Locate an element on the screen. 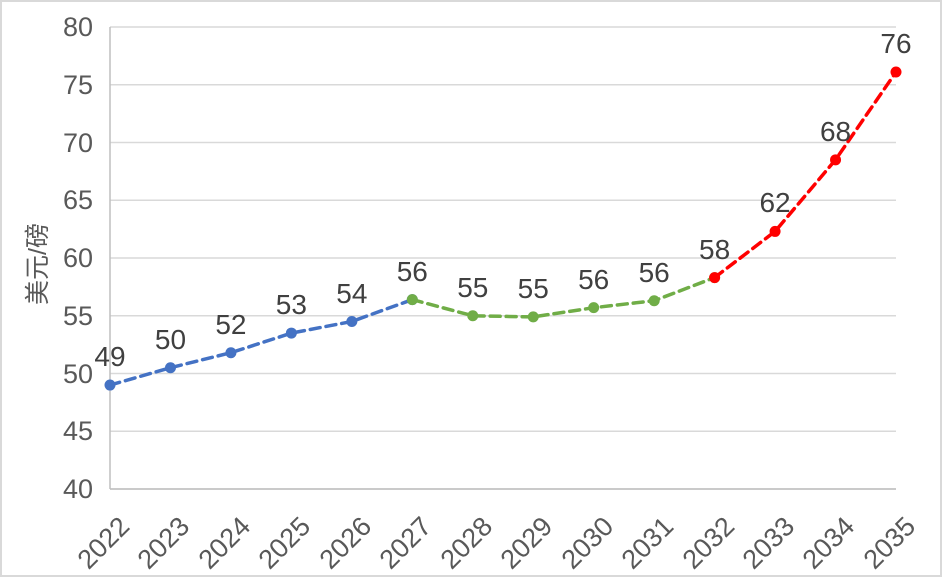 The image size is (942, 577). series-line-blue-segment is located at coordinates (261, 342).